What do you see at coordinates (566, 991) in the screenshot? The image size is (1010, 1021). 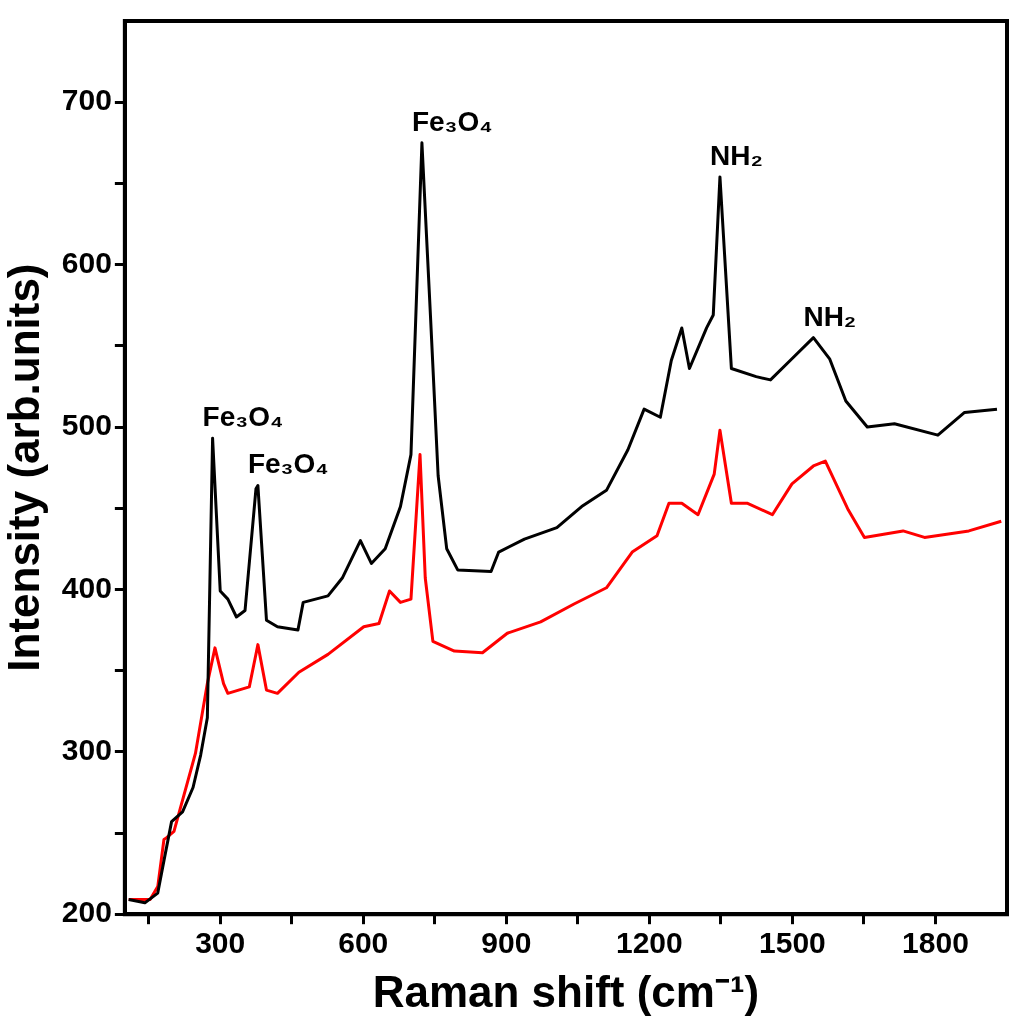 I see `x-axis-title: Raman shift (cm⁻¹)` at bounding box center [566, 991].